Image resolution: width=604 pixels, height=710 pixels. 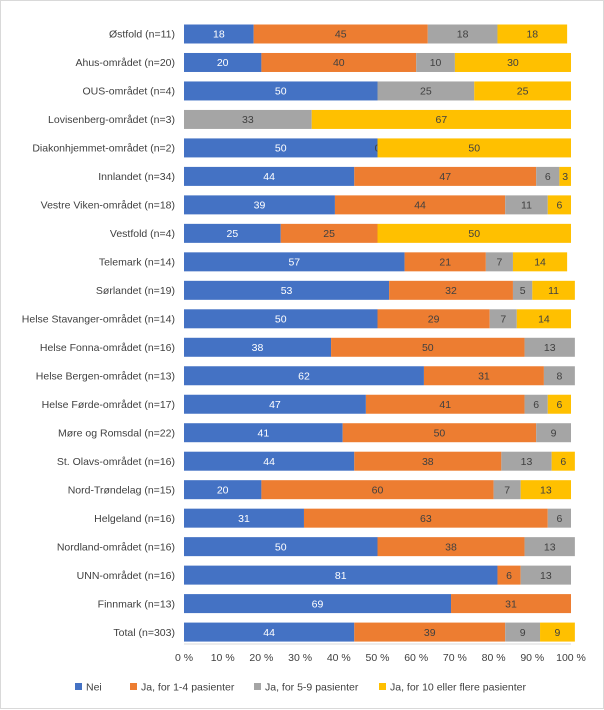 What do you see at coordinates (98, 320) in the screenshot?
I see `category-label: Helse Stavanger-området (n=14)` at bounding box center [98, 320].